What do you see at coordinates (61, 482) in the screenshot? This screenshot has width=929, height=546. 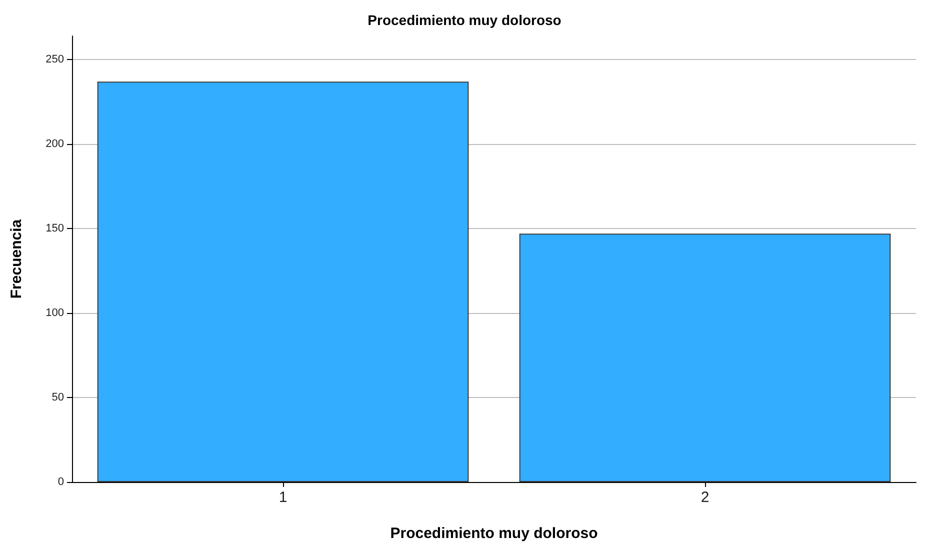 I see `y-tick-label: 0` at bounding box center [61, 482].